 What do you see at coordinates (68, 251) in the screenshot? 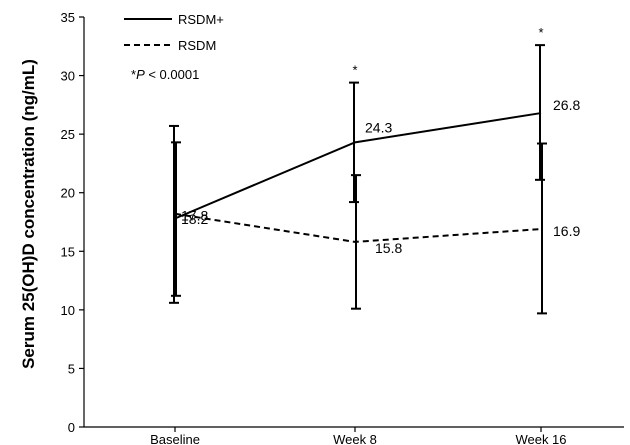
I see `y-tick-label: 15` at bounding box center [68, 251].